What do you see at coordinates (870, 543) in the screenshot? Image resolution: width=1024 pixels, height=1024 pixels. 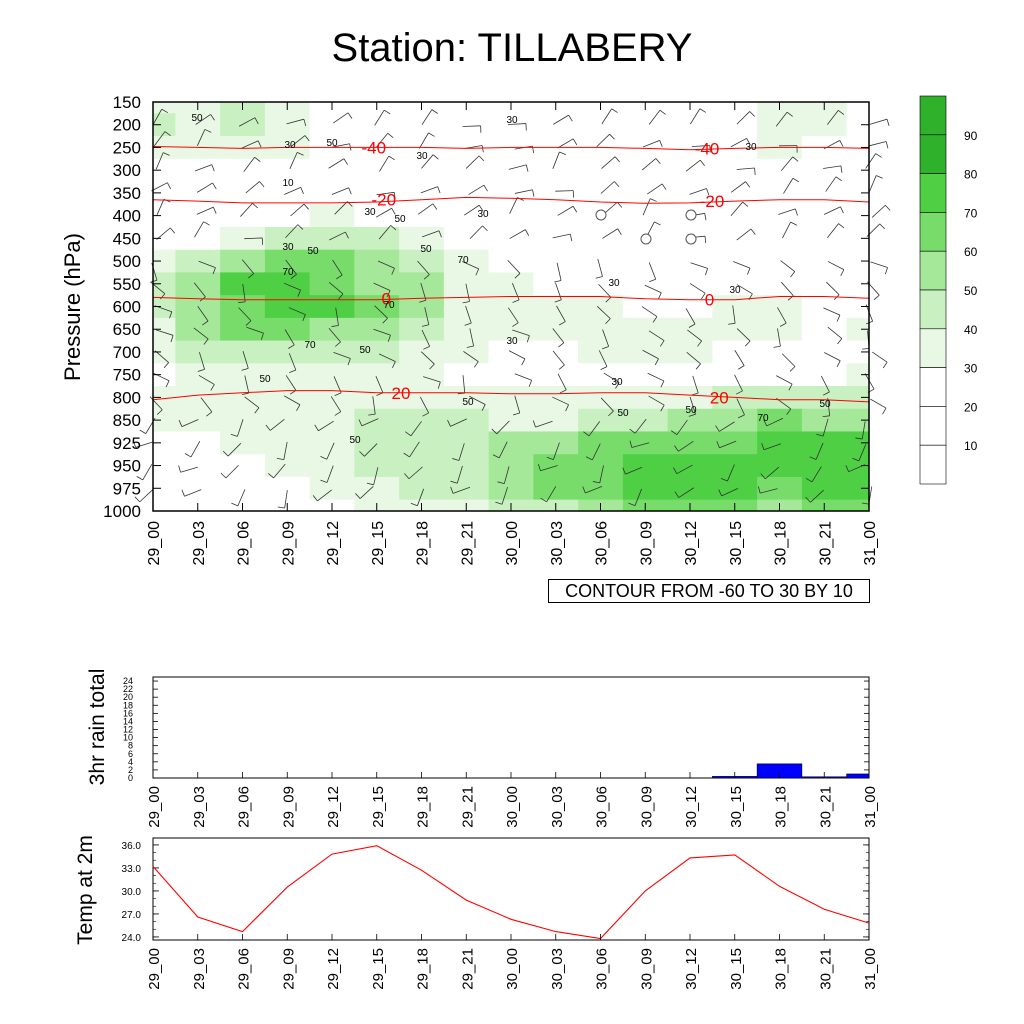 I see `time-tick-label: 31_00` at bounding box center [870, 543].